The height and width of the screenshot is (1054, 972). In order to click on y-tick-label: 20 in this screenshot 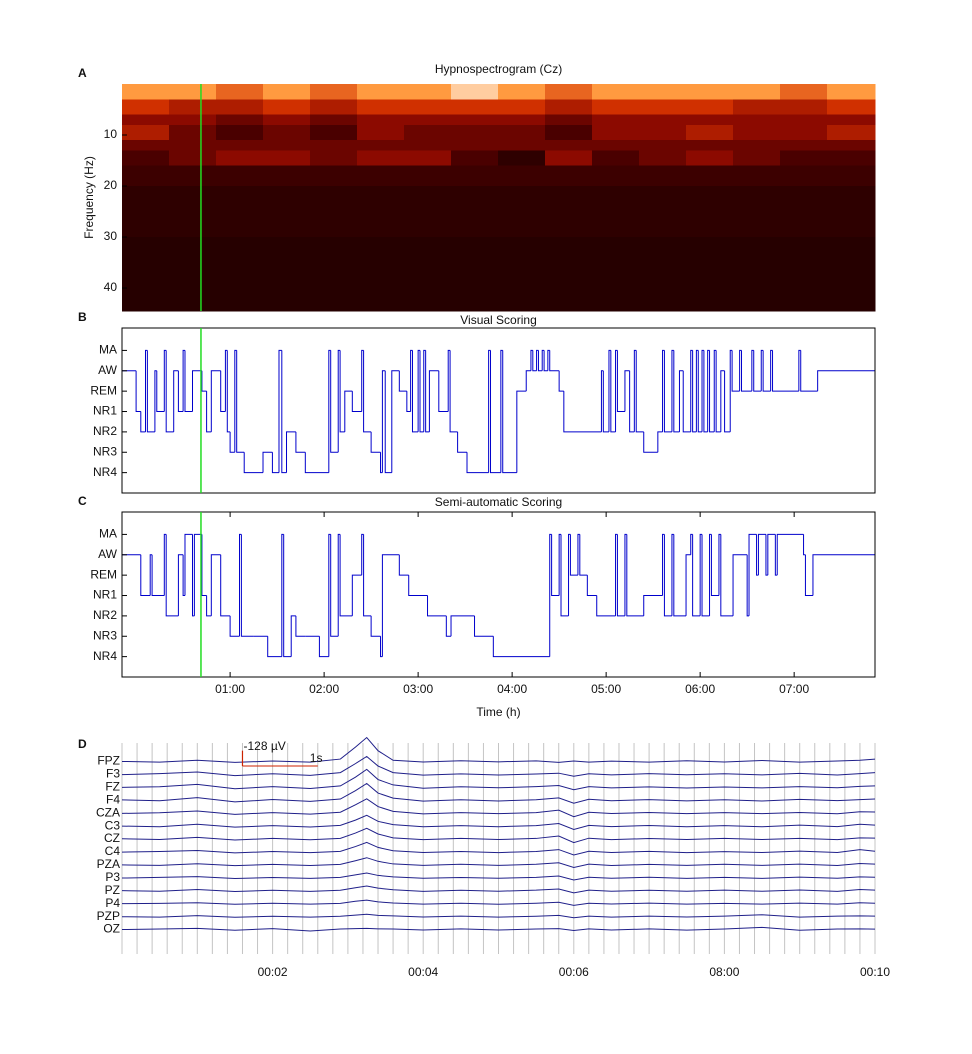, I will do `click(111, 185)`.